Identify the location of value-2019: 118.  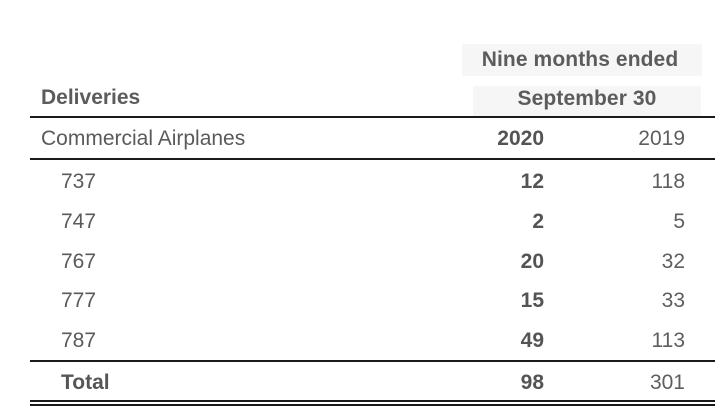
(668, 181).